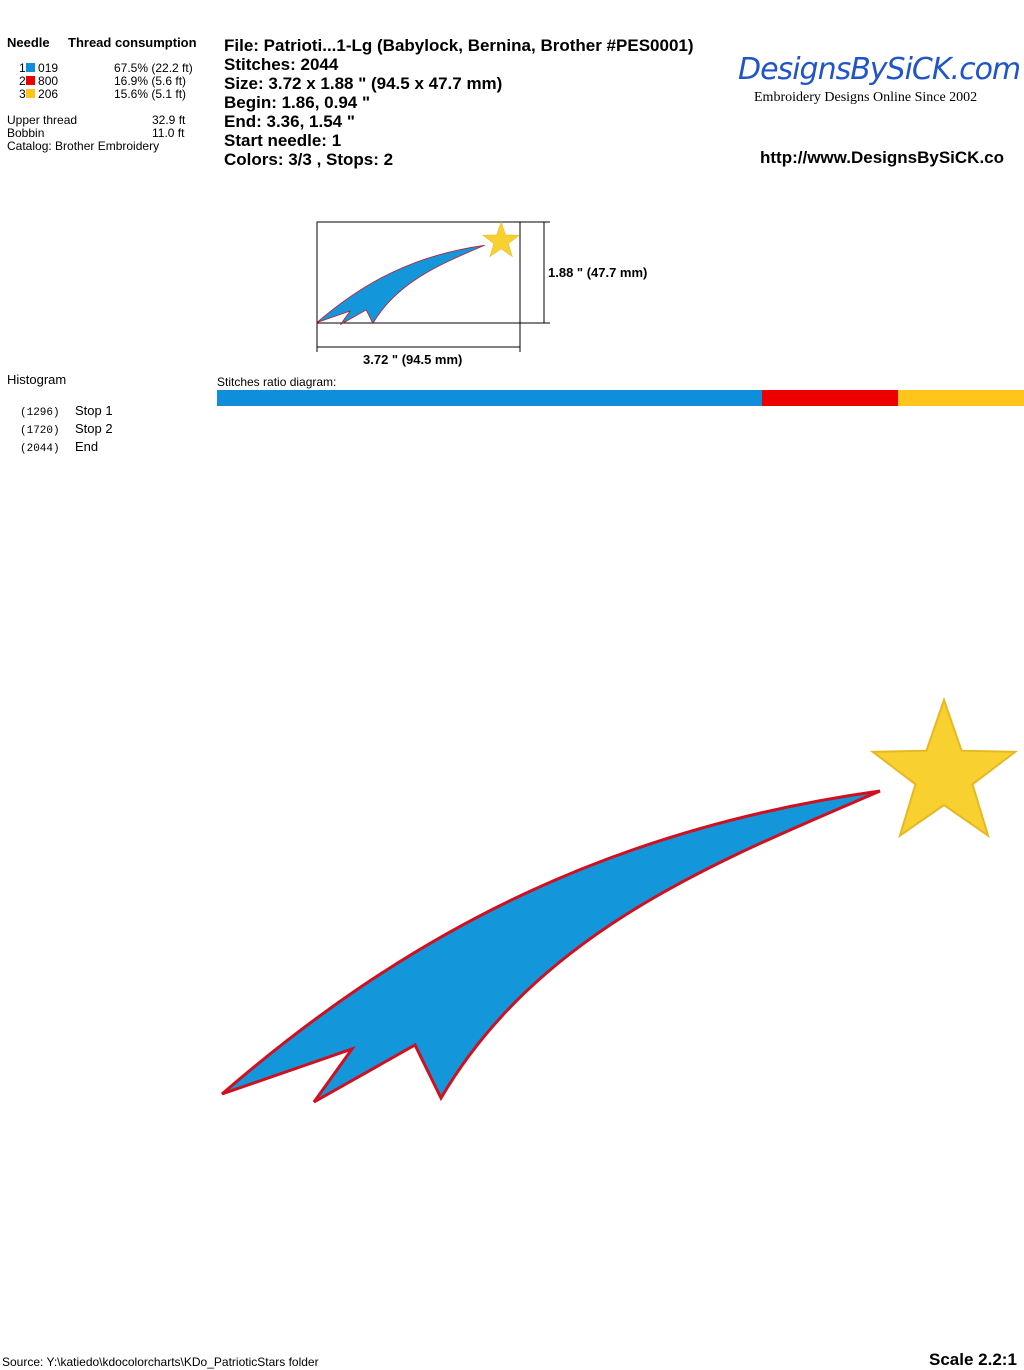  What do you see at coordinates (289, 121) in the screenshot?
I see `end: End: 3.36, 1.54 "` at bounding box center [289, 121].